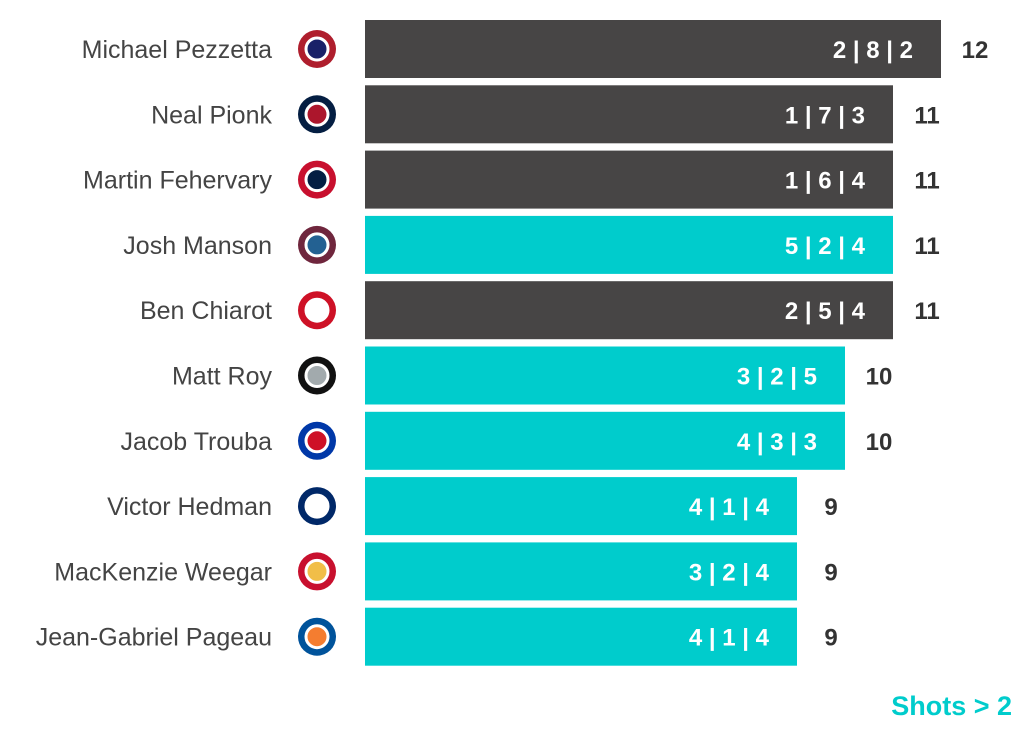  Describe the element at coordinates (873, 50) in the screenshot. I see `breakdown-label: 2 | 8 | 2` at that location.